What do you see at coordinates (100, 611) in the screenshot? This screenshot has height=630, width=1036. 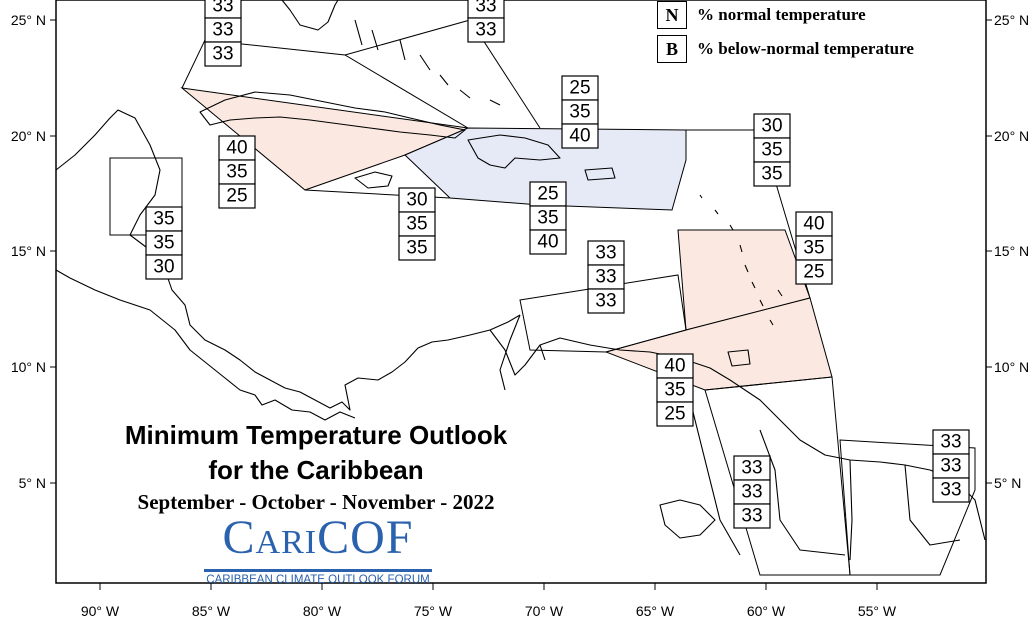 I see `x-tick-label: 90° W` at bounding box center [100, 611].